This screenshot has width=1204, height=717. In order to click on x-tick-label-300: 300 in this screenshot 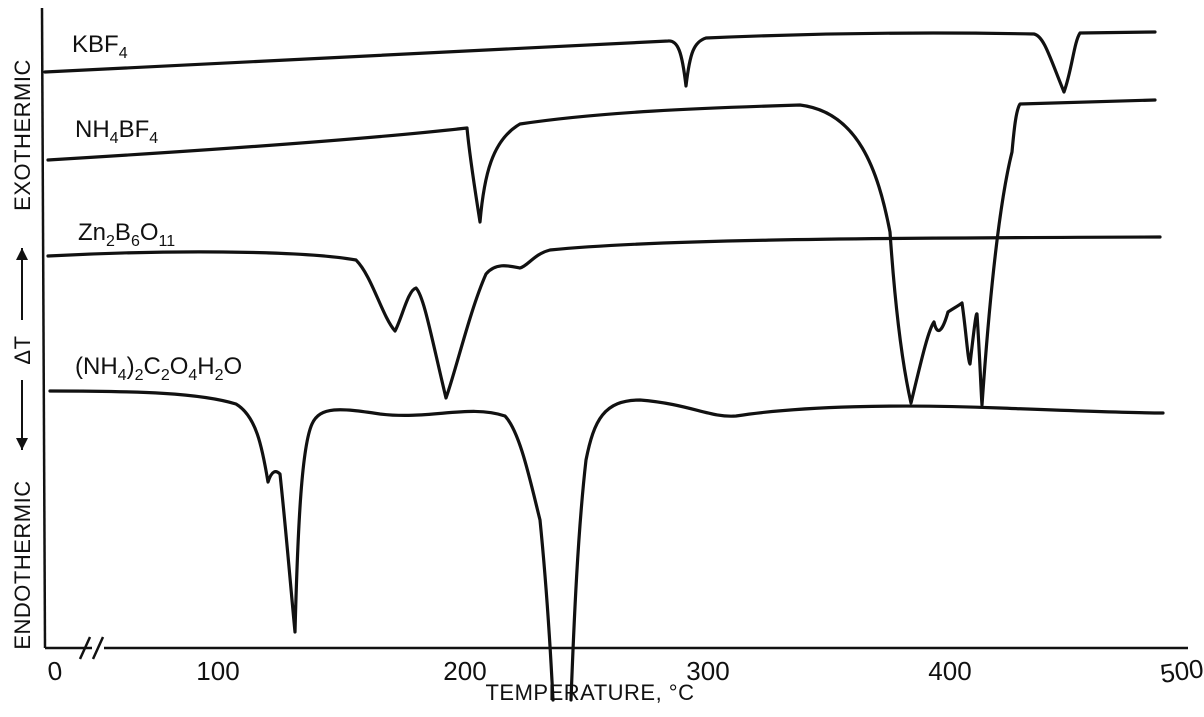, I will do `click(707, 671)`.